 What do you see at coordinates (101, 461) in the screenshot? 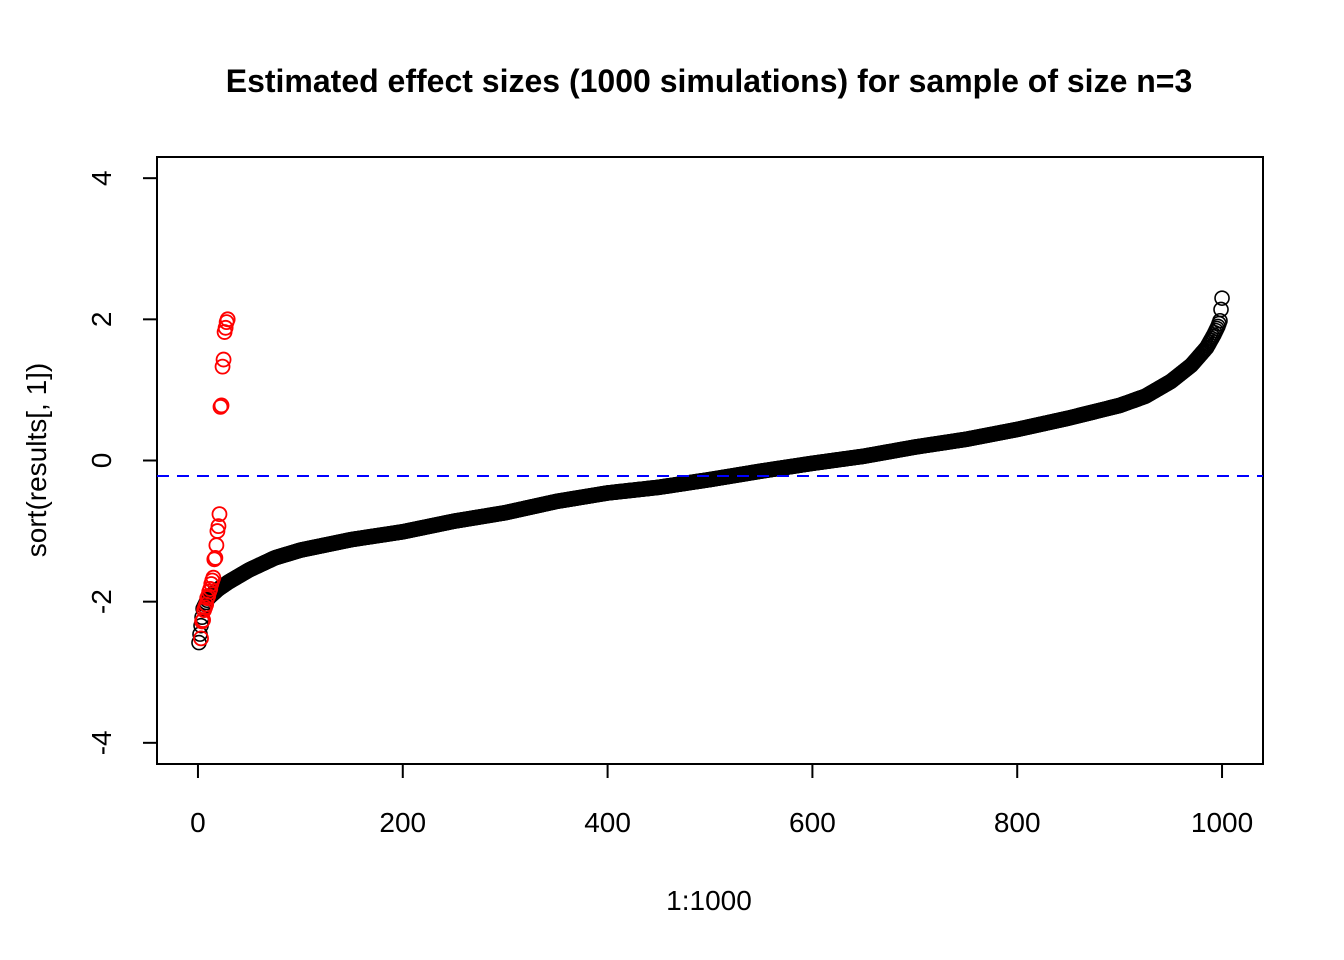
I see `y-tick-label: 0` at bounding box center [101, 461].